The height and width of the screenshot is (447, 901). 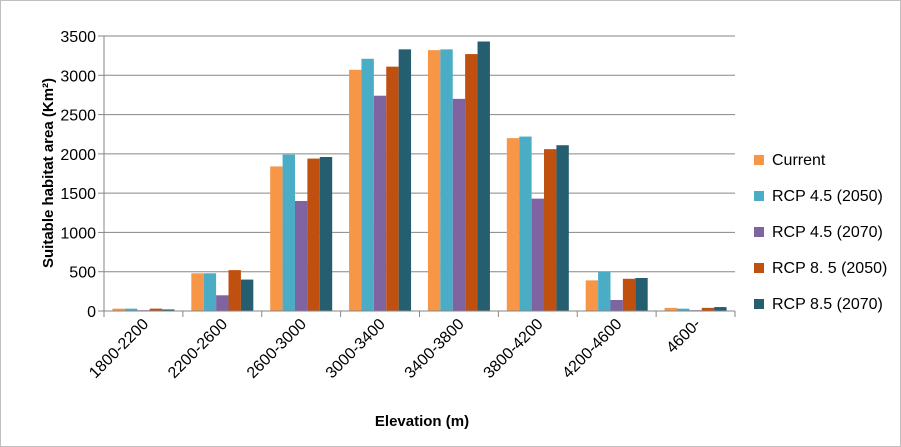 What do you see at coordinates (592, 349) in the screenshot?
I see `x-tick-label: 4200-4600` at bounding box center [592, 349].